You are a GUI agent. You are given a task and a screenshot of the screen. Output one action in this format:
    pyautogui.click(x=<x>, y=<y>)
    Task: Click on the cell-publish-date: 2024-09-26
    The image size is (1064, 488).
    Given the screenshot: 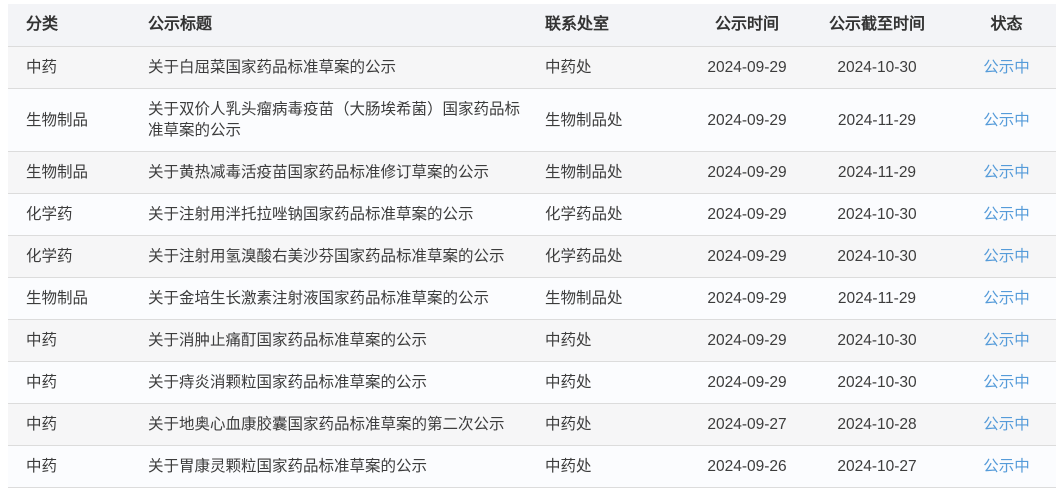 What is the action you would take?
    pyautogui.click(x=747, y=466)
    